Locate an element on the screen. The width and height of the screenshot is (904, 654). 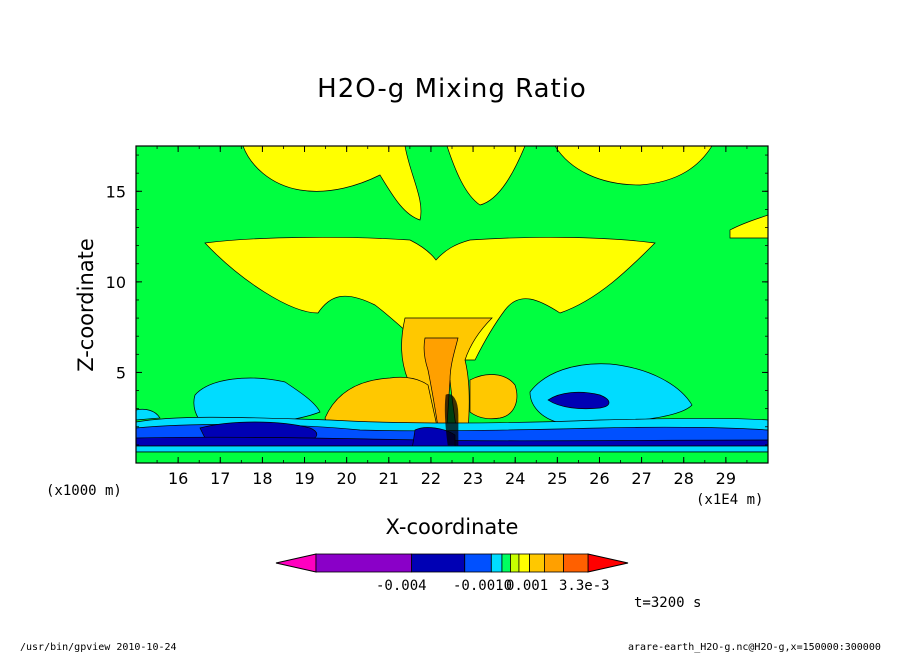
y-scale-note: (x1000 m) is located at coordinates (84, 491).